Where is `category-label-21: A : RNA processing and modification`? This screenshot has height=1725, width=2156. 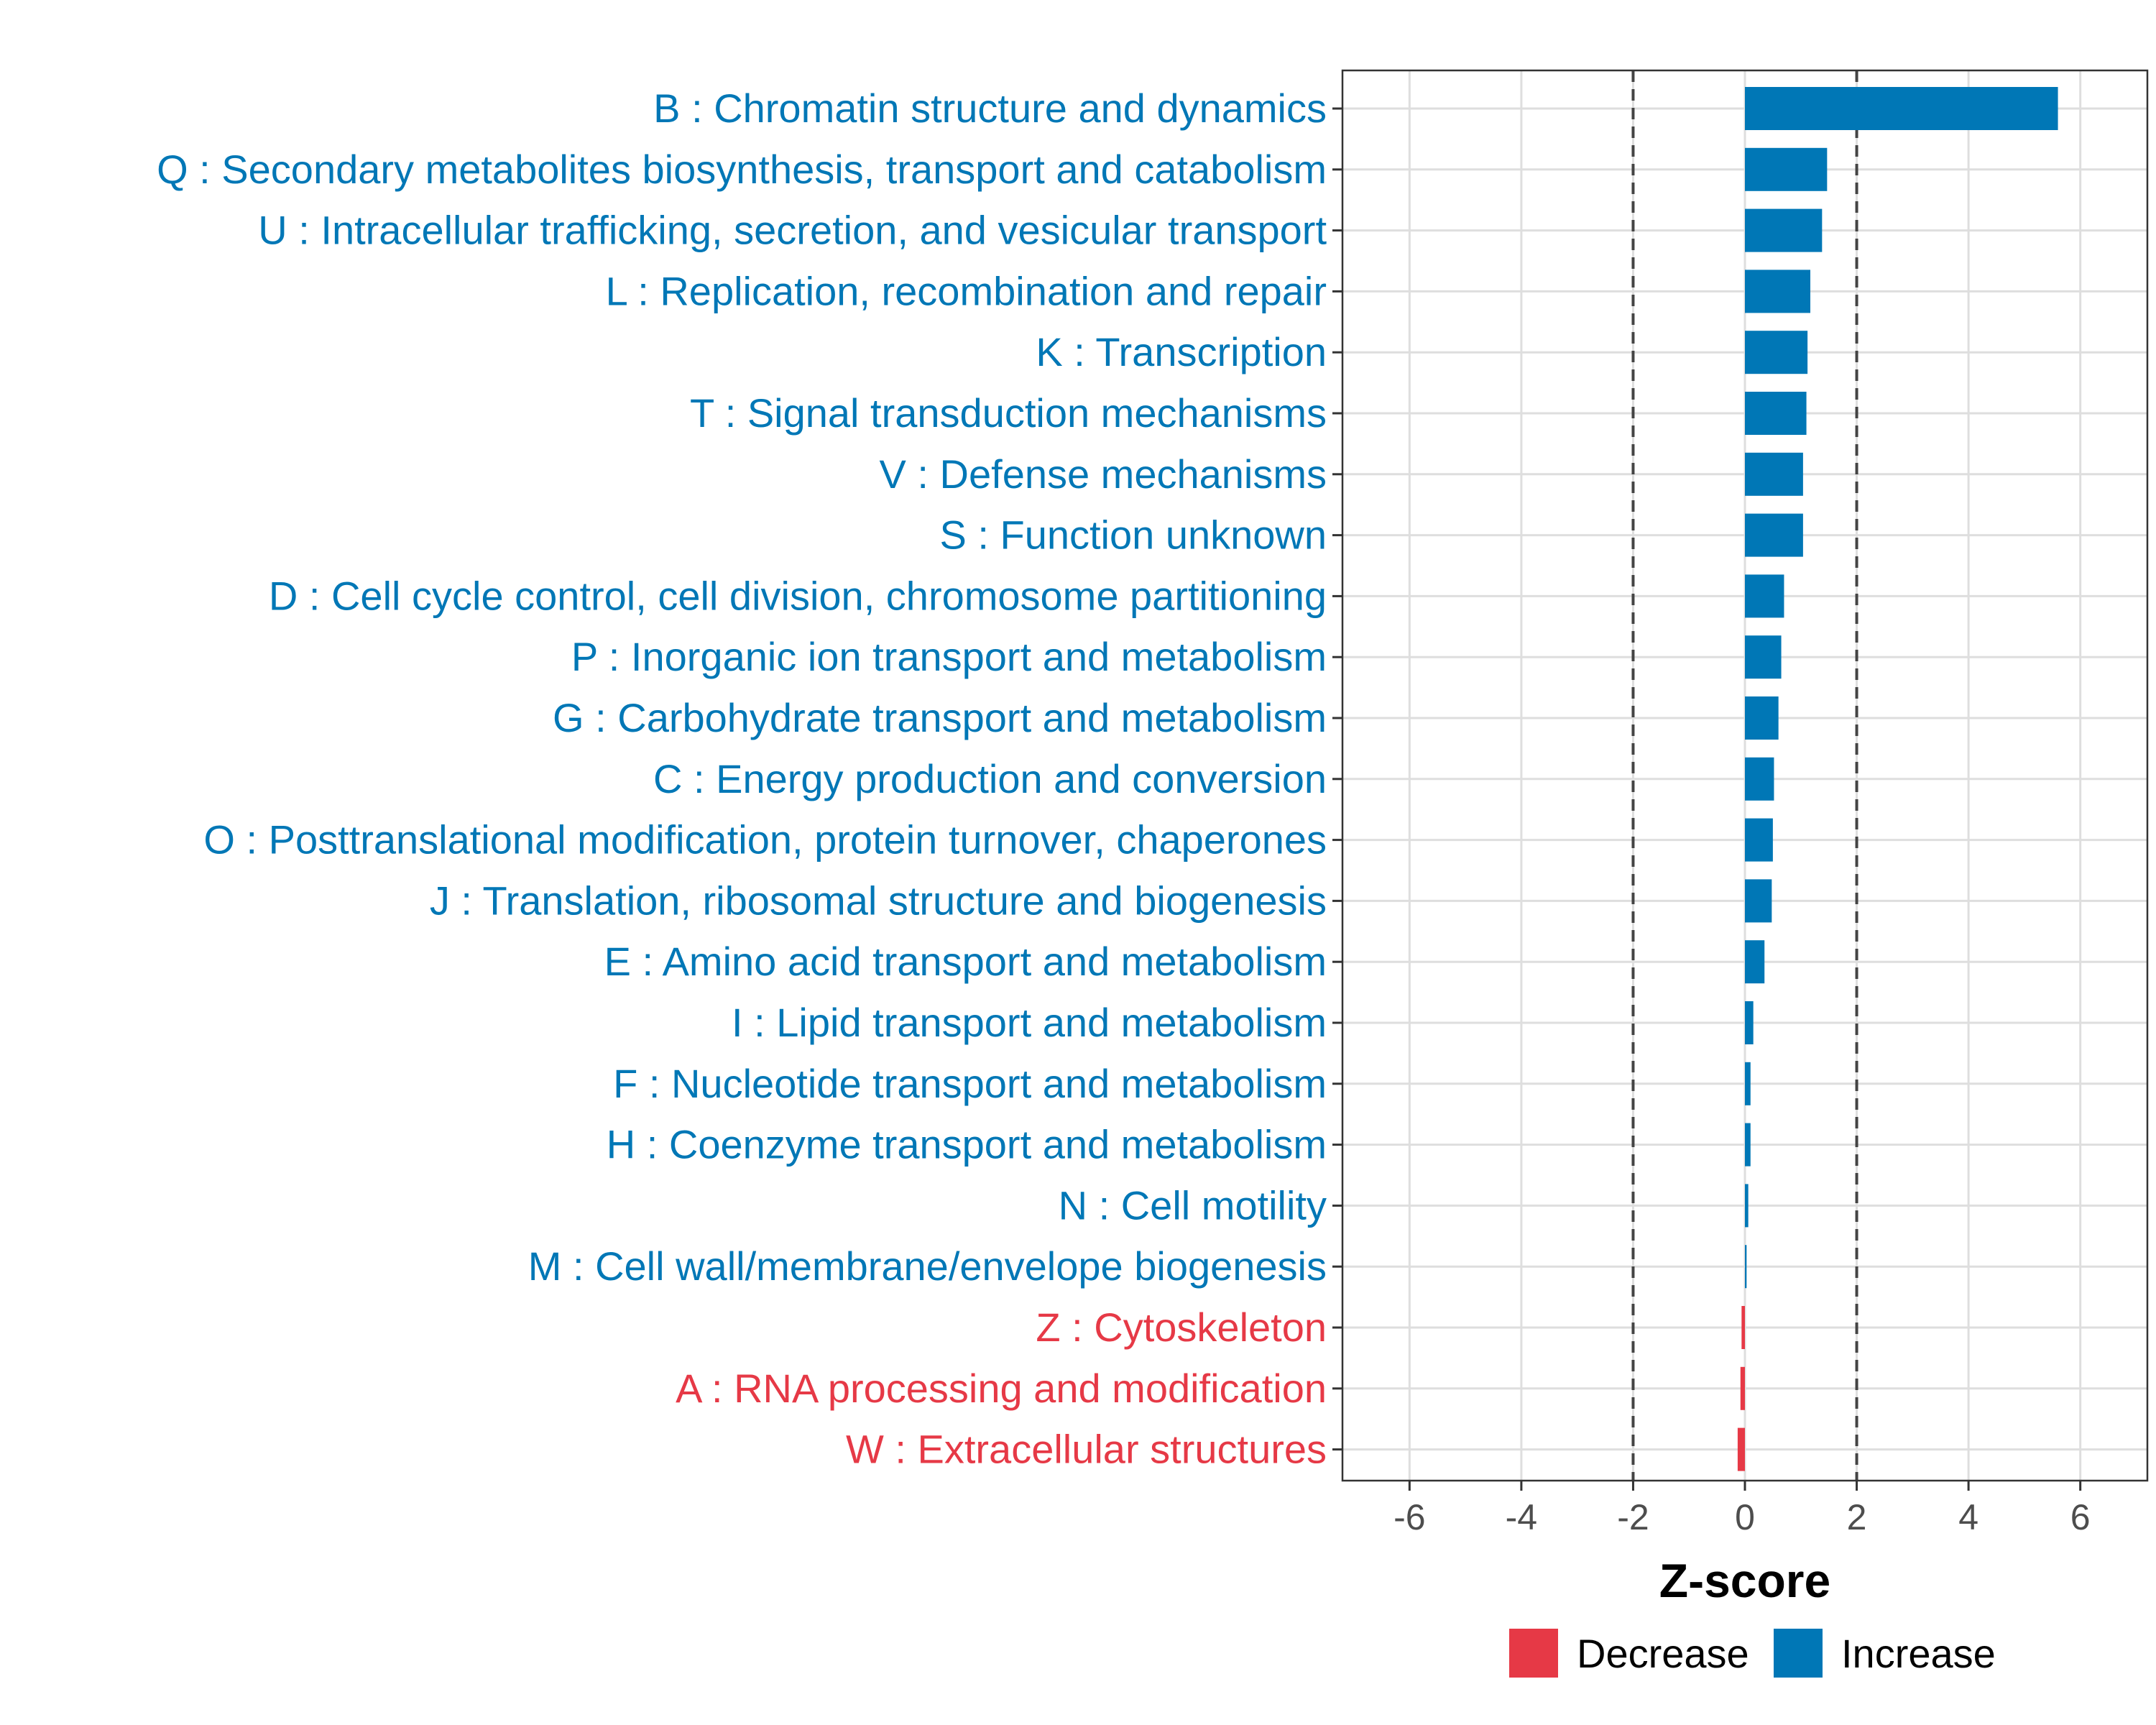
category-label-21: A : RNA processing and modification is located at coordinates (1001, 1388).